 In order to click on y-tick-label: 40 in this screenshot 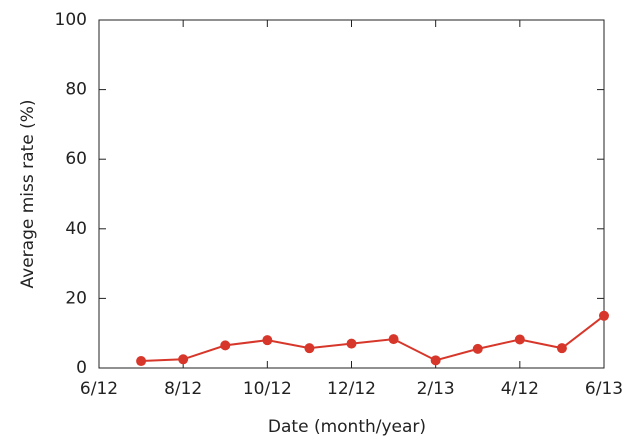, I will do `click(76, 229)`.